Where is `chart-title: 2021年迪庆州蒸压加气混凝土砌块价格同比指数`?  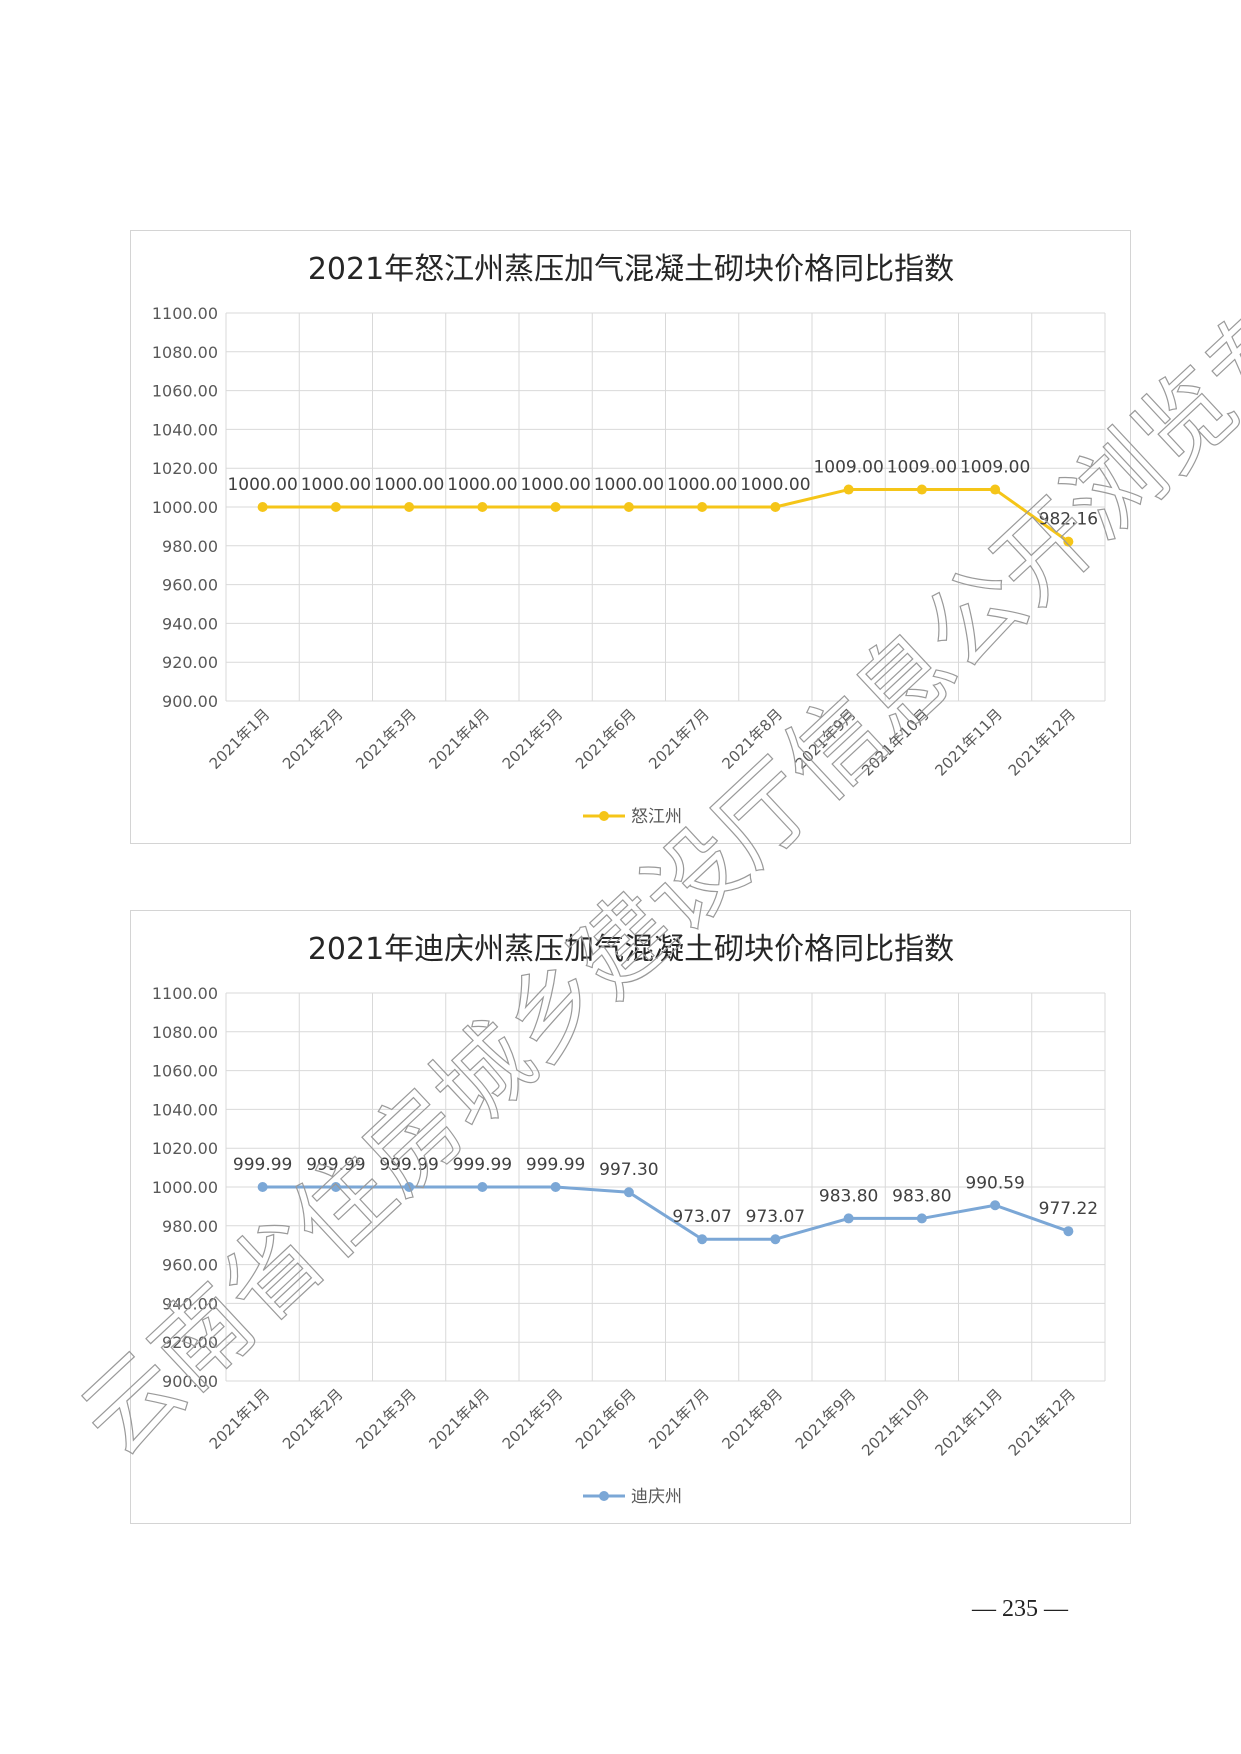 chart-title: 2021年迪庆州蒸压加气混凝土砌块价格同比指数 is located at coordinates (631, 949).